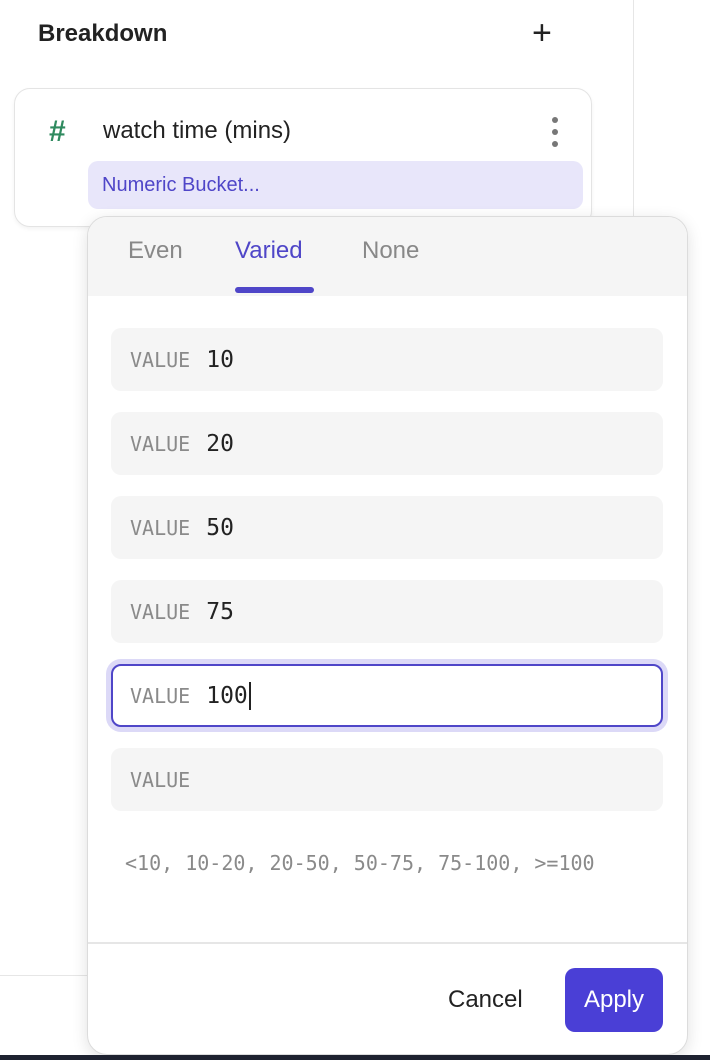 The image size is (710, 1060). Describe the element at coordinates (485, 999) in the screenshot. I see `cancel-button: Cancel` at that location.